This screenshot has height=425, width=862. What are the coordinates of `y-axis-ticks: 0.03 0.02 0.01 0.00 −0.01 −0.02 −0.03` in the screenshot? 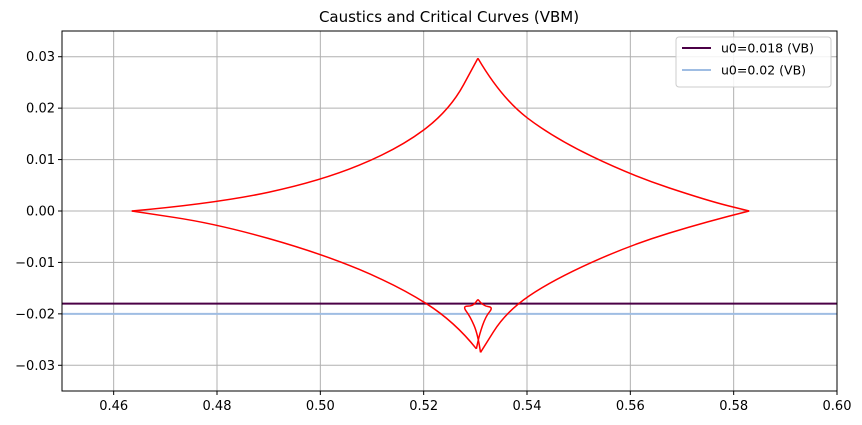 It's located at (38, 212).